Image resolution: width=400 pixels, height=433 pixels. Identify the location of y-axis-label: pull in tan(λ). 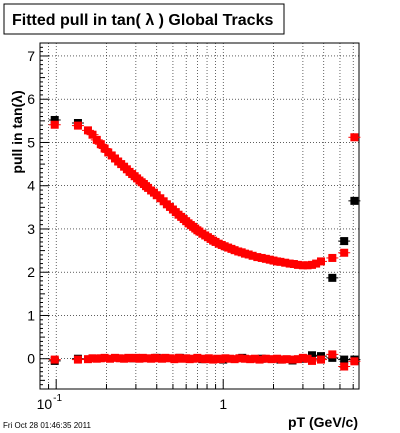
(17, 131).